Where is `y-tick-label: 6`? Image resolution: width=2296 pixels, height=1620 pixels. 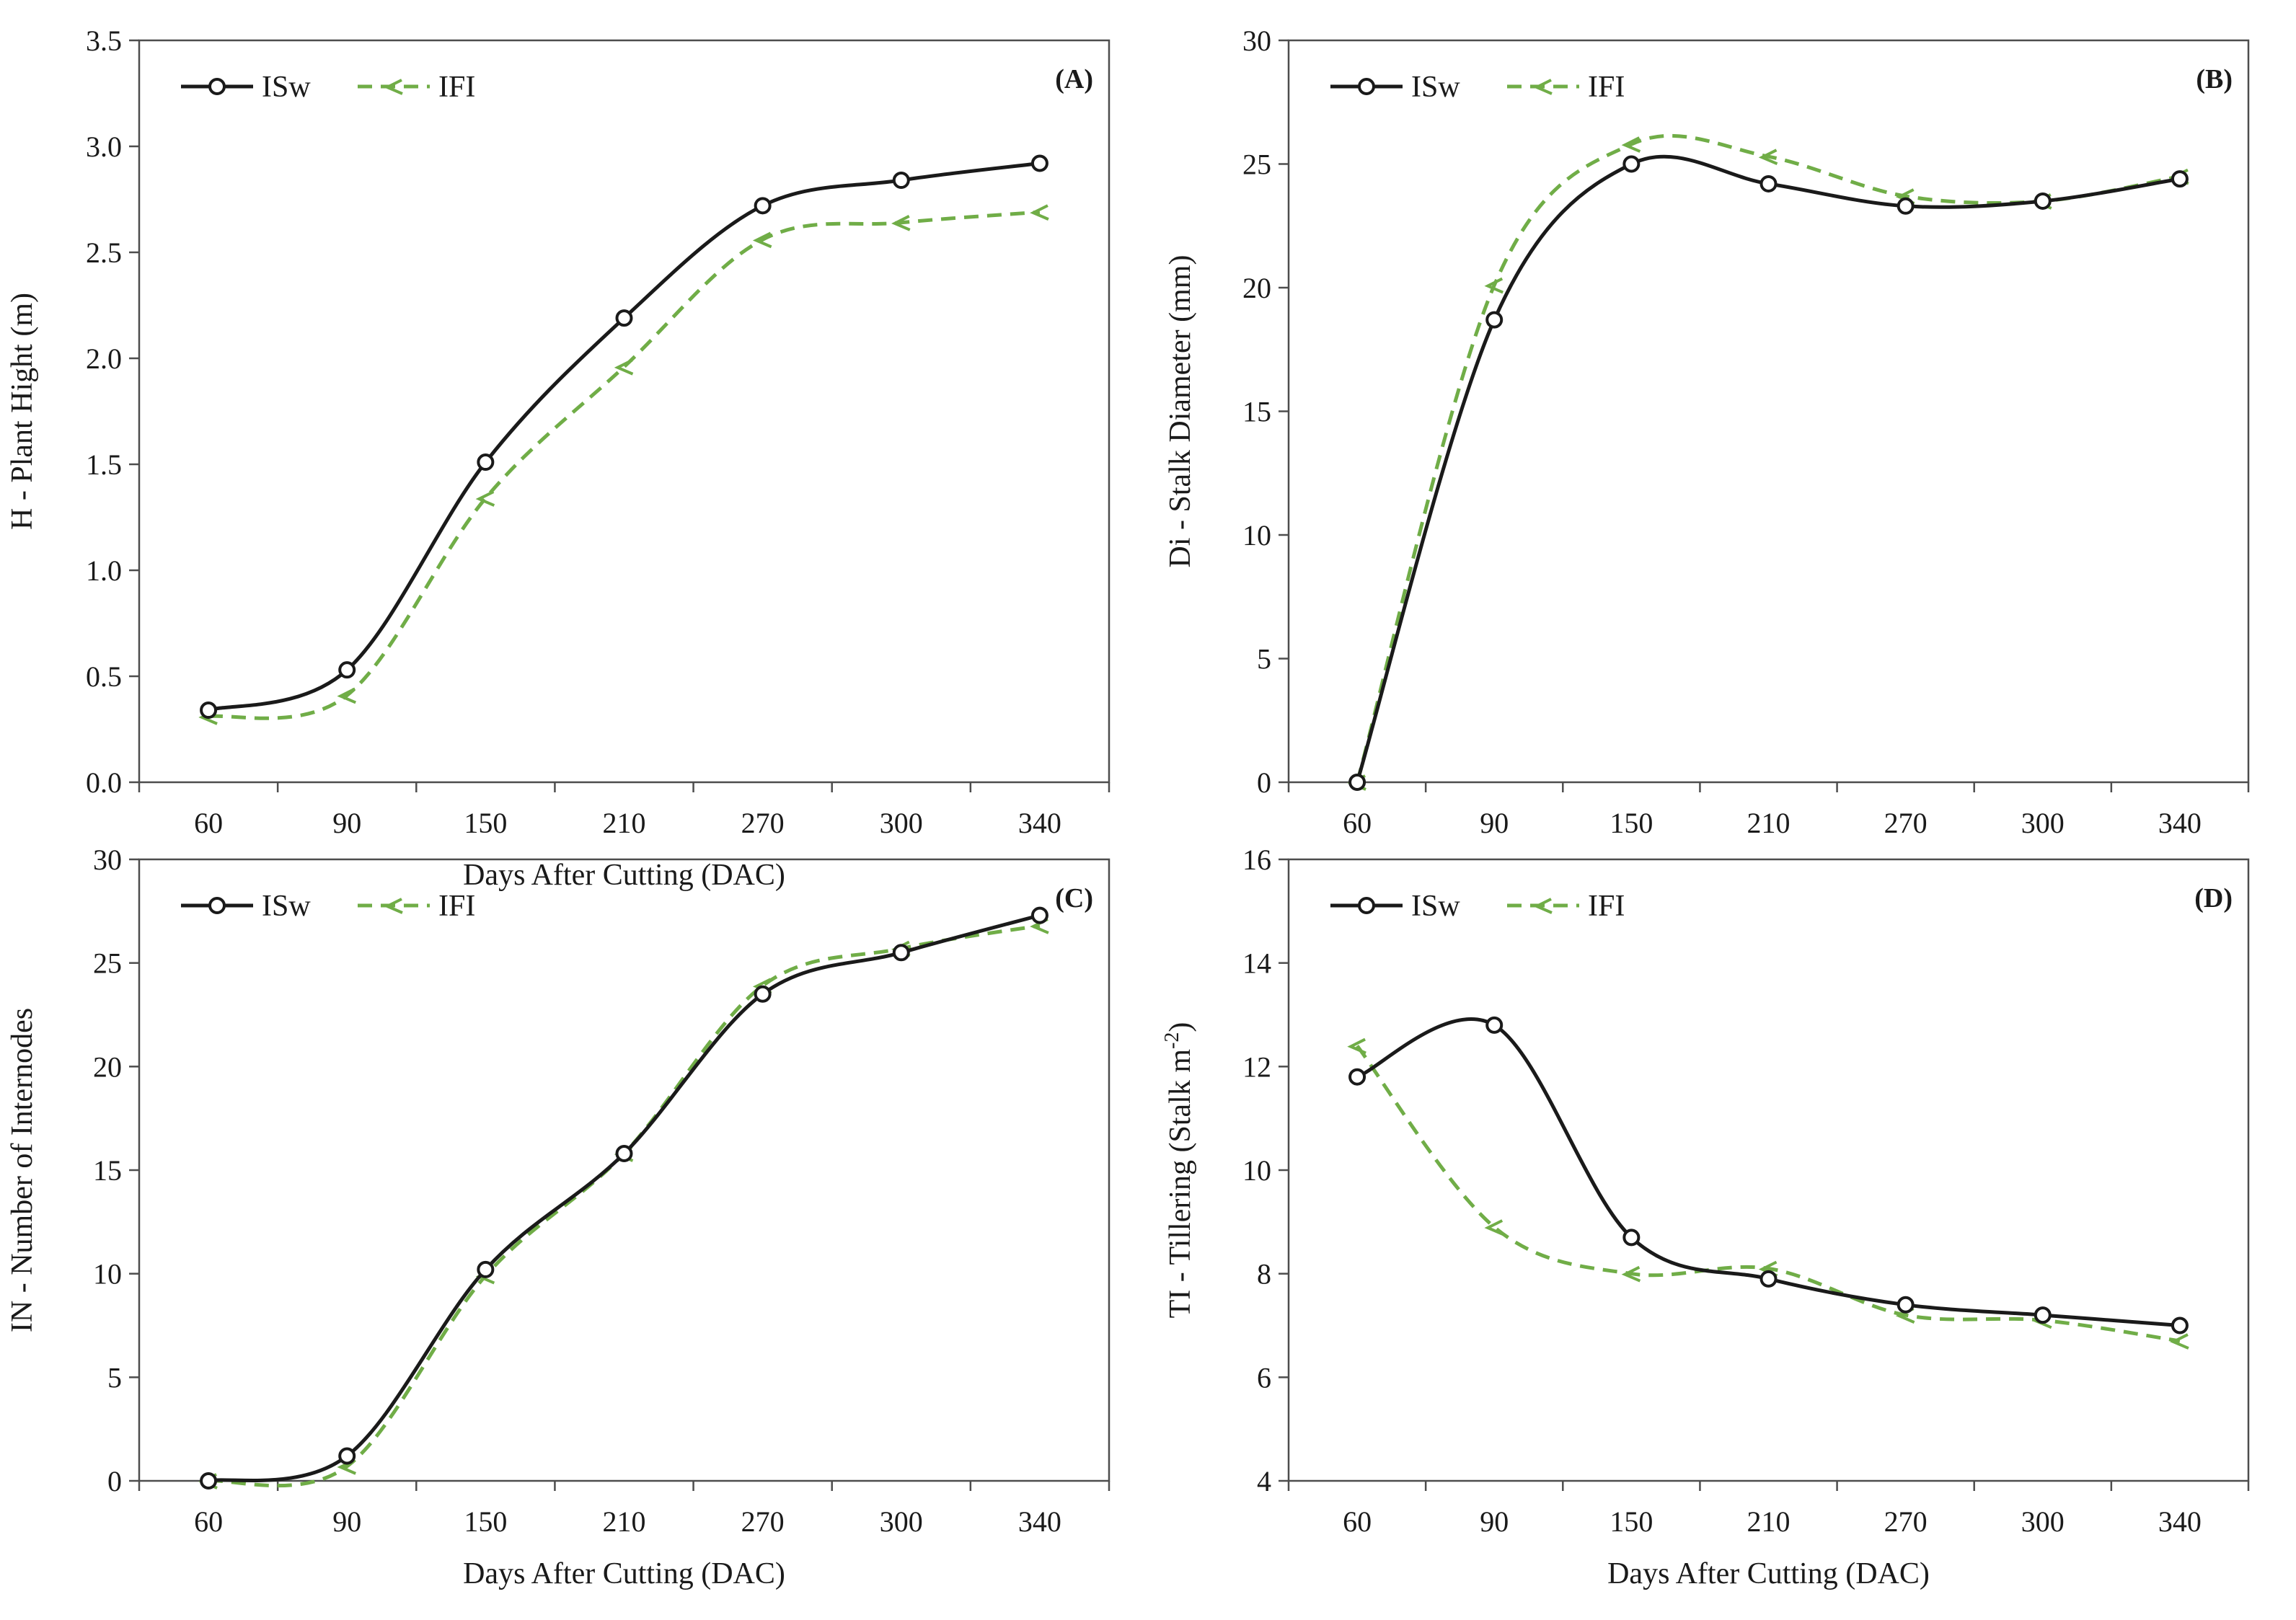
y-tick-label: 6 is located at coordinates (1264, 1377).